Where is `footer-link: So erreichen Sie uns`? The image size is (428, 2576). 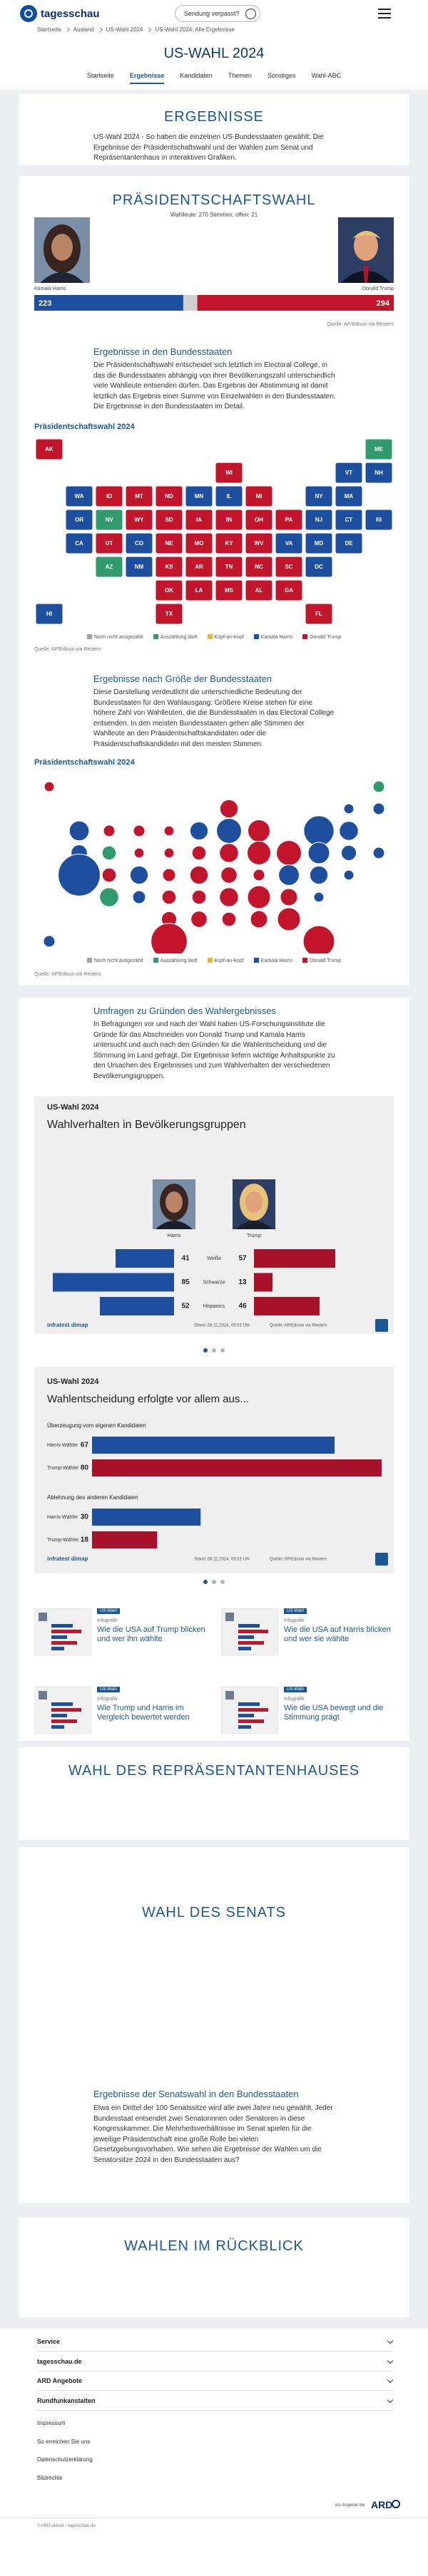 footer-link: So erreichen Sie uns is located at coordinates (64, 2442).